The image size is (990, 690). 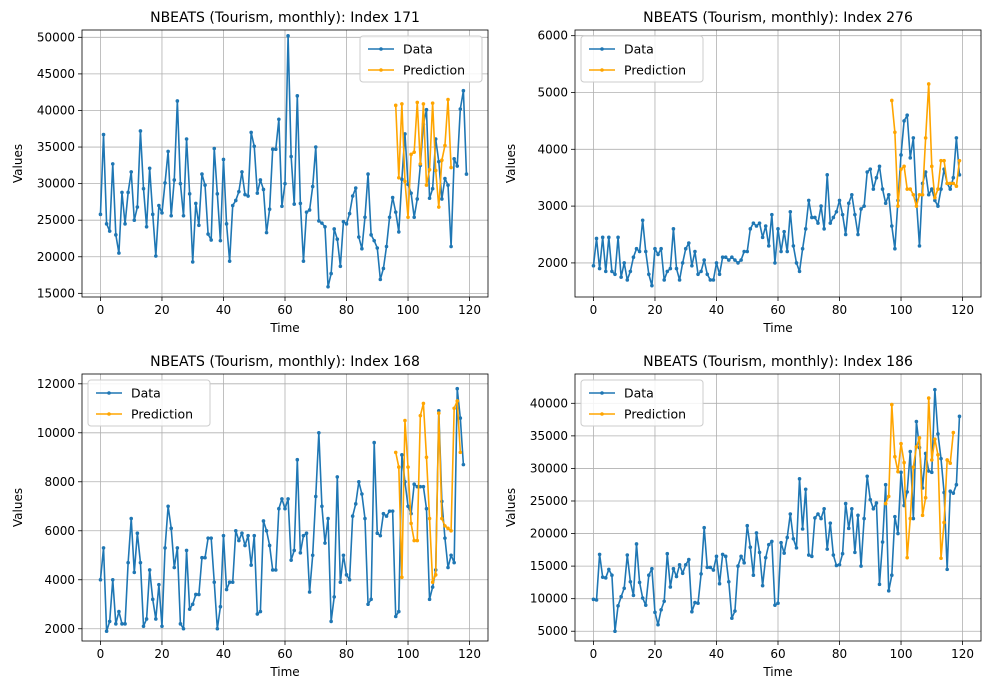 I want to click on x-tick-label: 120, so click(x=469, y=310).